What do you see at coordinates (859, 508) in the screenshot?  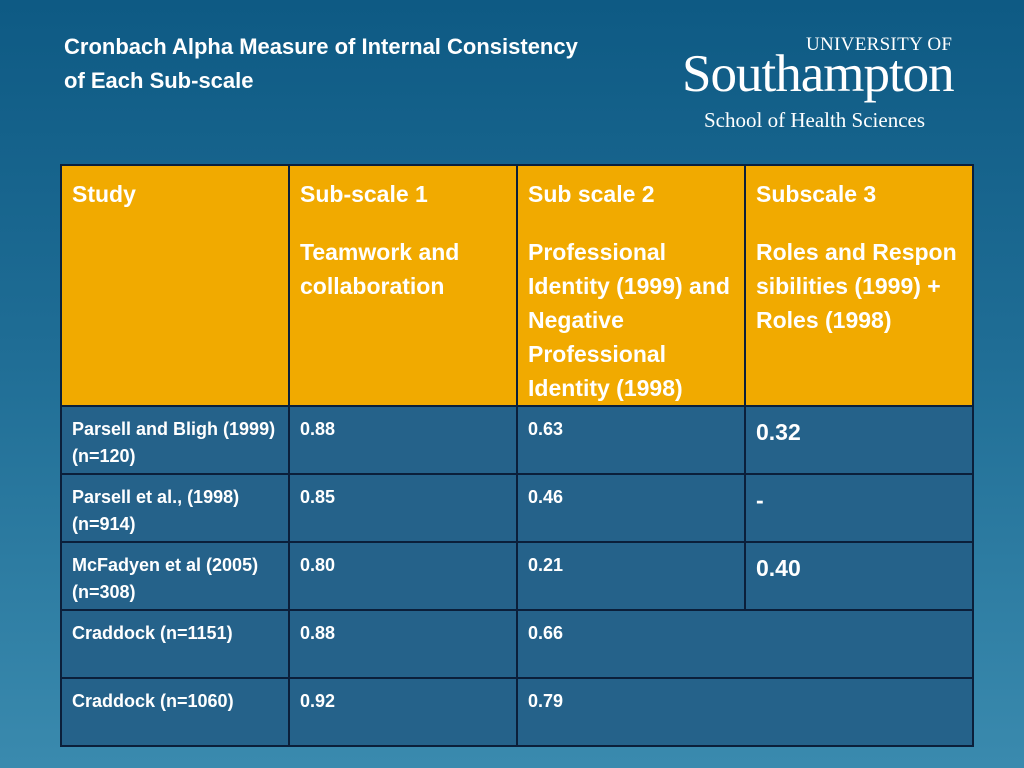 I see `cell-subscale-3: -` at bounding box center [859, 508].